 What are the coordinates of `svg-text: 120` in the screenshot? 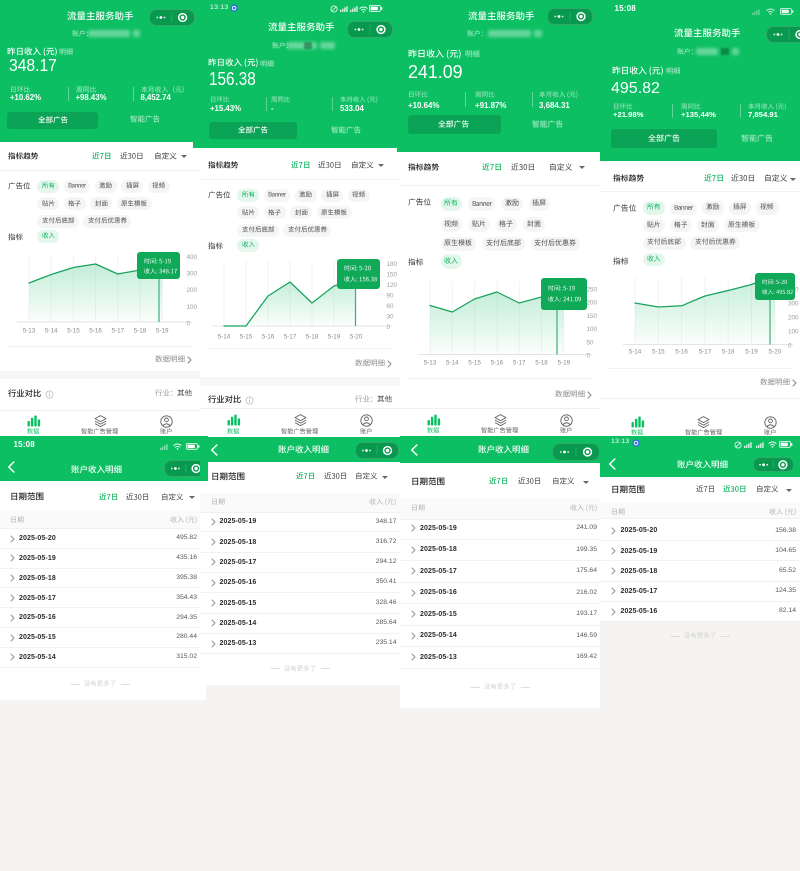 It's located at (392, 285).